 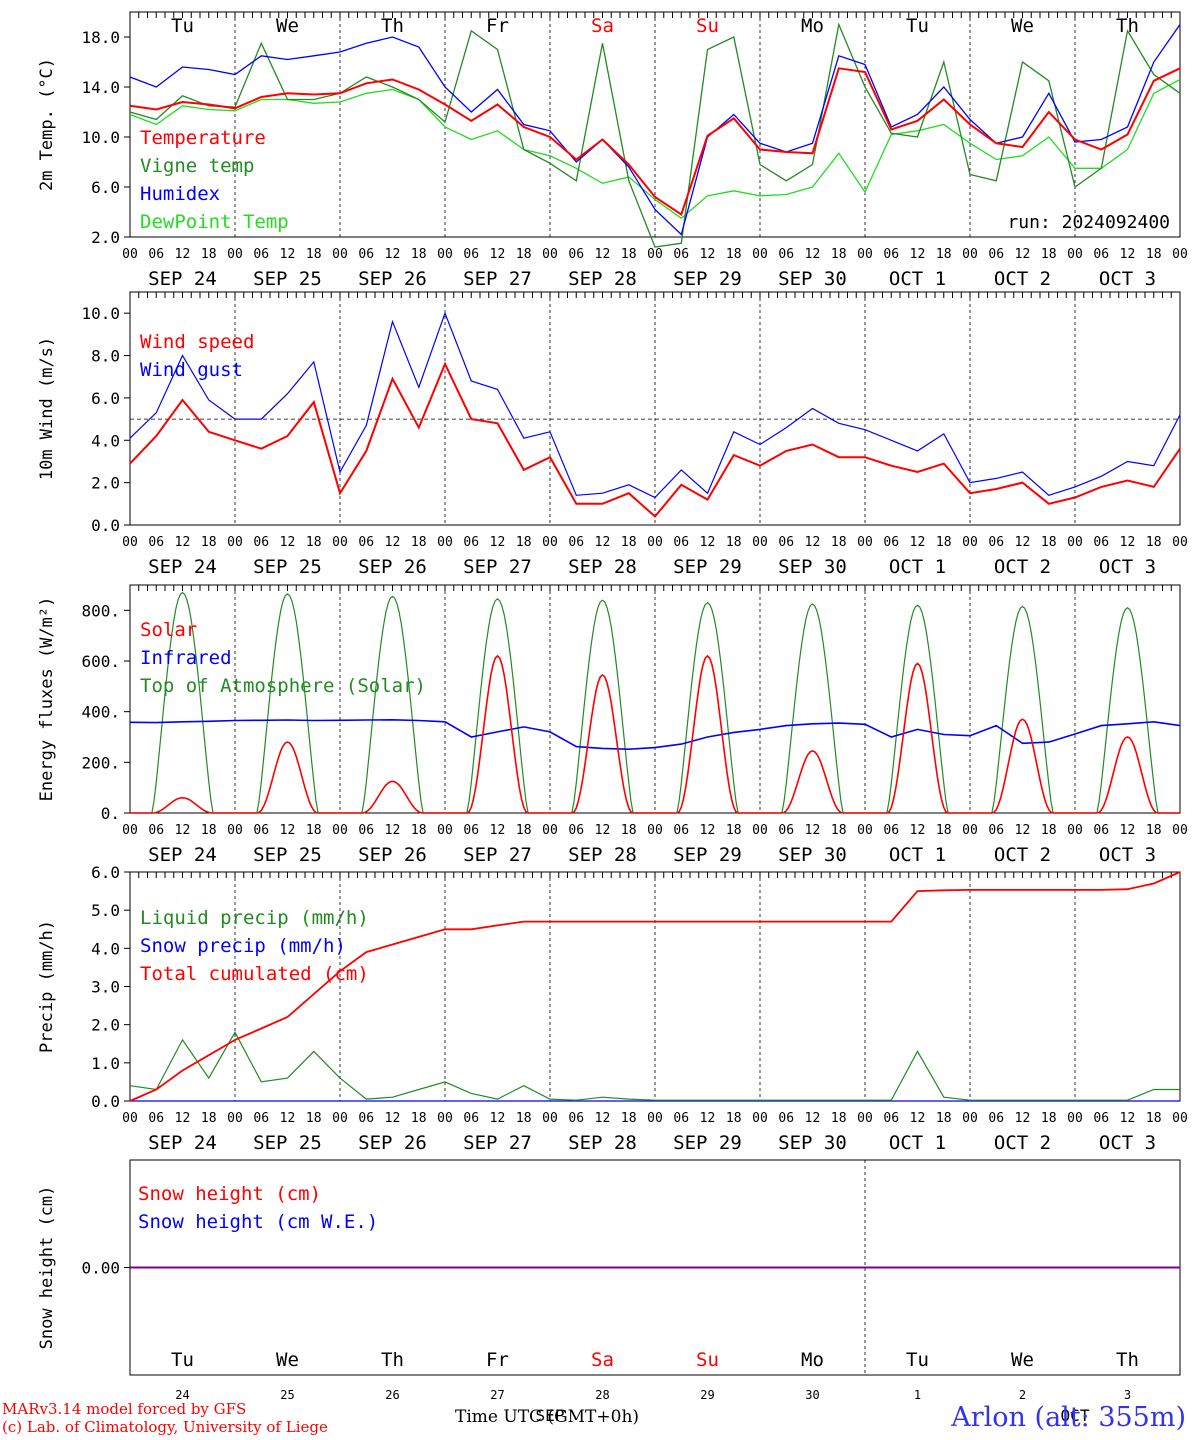 What do you see at coordinates (100, 37) in the screenshot?
I see `y-tick-label: 18.0` at bounding box center [100, 37].